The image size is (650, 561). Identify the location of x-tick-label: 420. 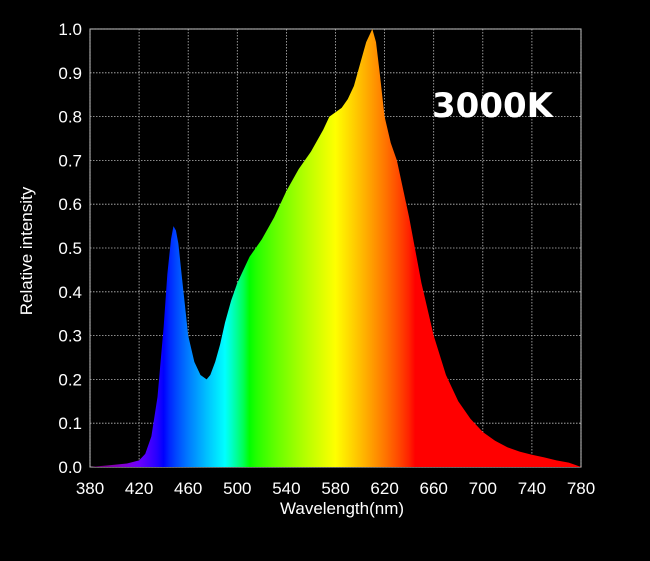
(139, 488).